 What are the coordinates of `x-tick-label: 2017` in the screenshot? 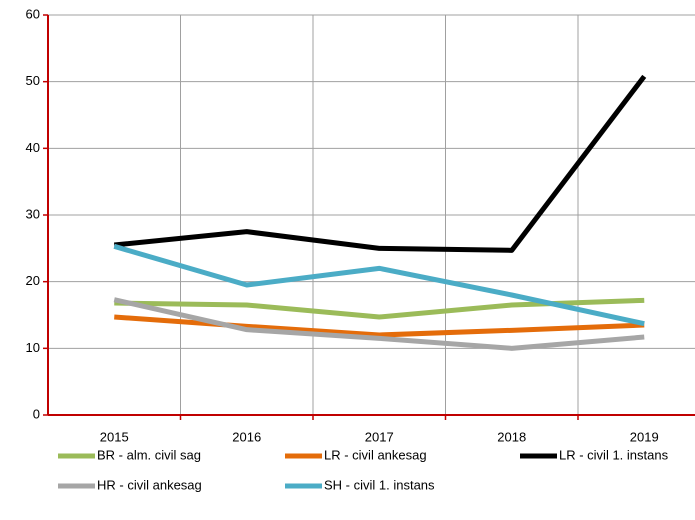 It's located at (379, 436).